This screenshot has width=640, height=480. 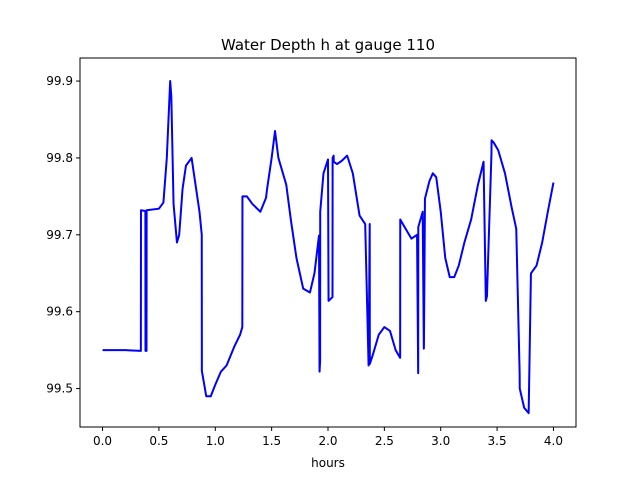 I want to click on x-axis-label: hours, so click(x=328, y=463).